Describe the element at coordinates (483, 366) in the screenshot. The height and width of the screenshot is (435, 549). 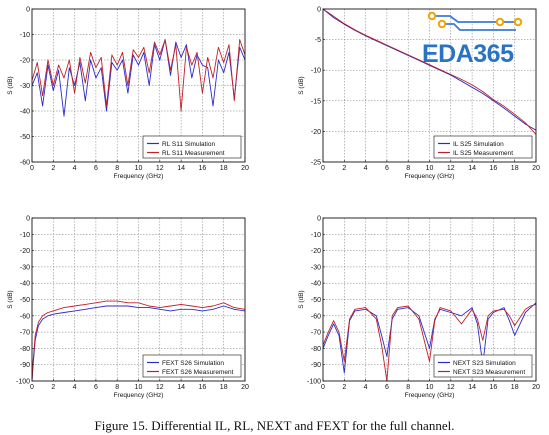
I see `legend: NEXT S23 Simulation NEXT S23 Measurement` at that location.